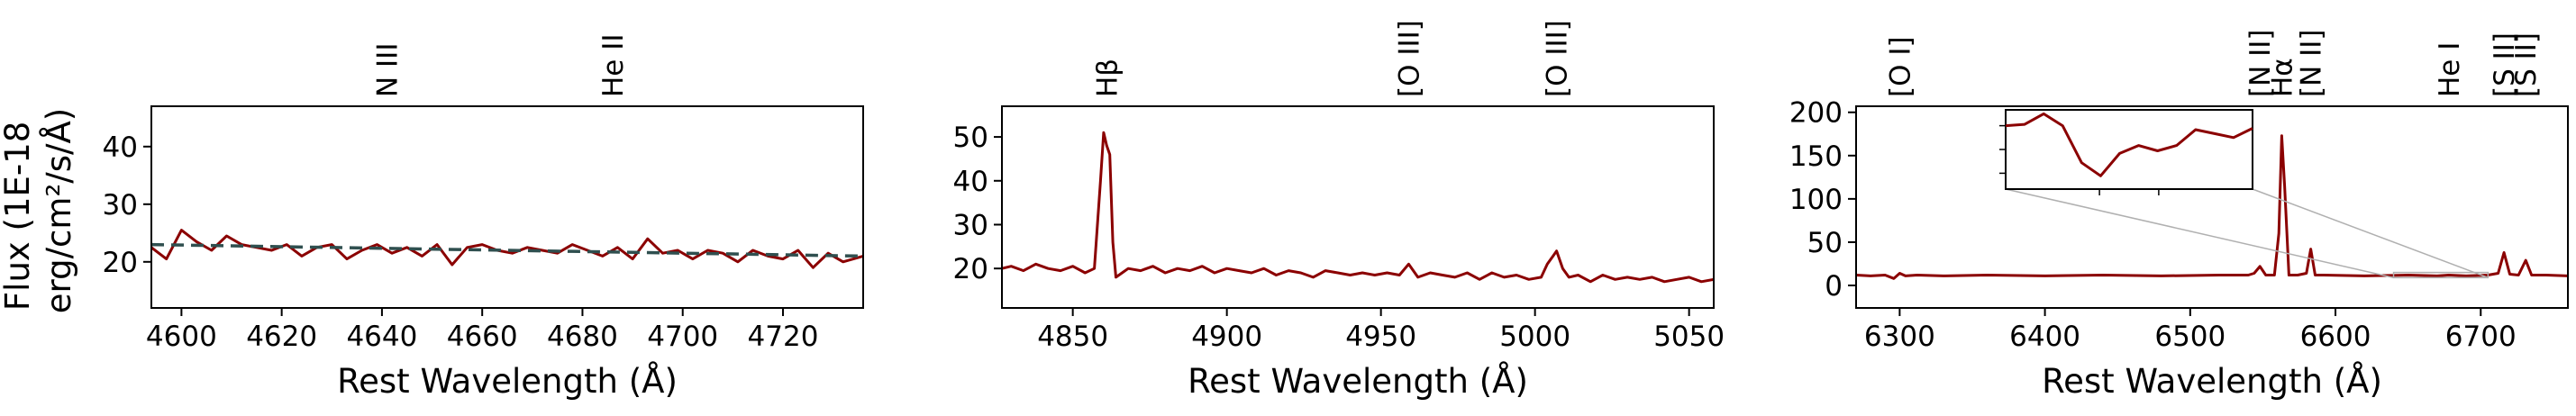 The width and height of the screenshot is (2576, 416). Describe the element at coordinates (2441, 275) in the screenshot. I see `inset-zoom-region` at that location.